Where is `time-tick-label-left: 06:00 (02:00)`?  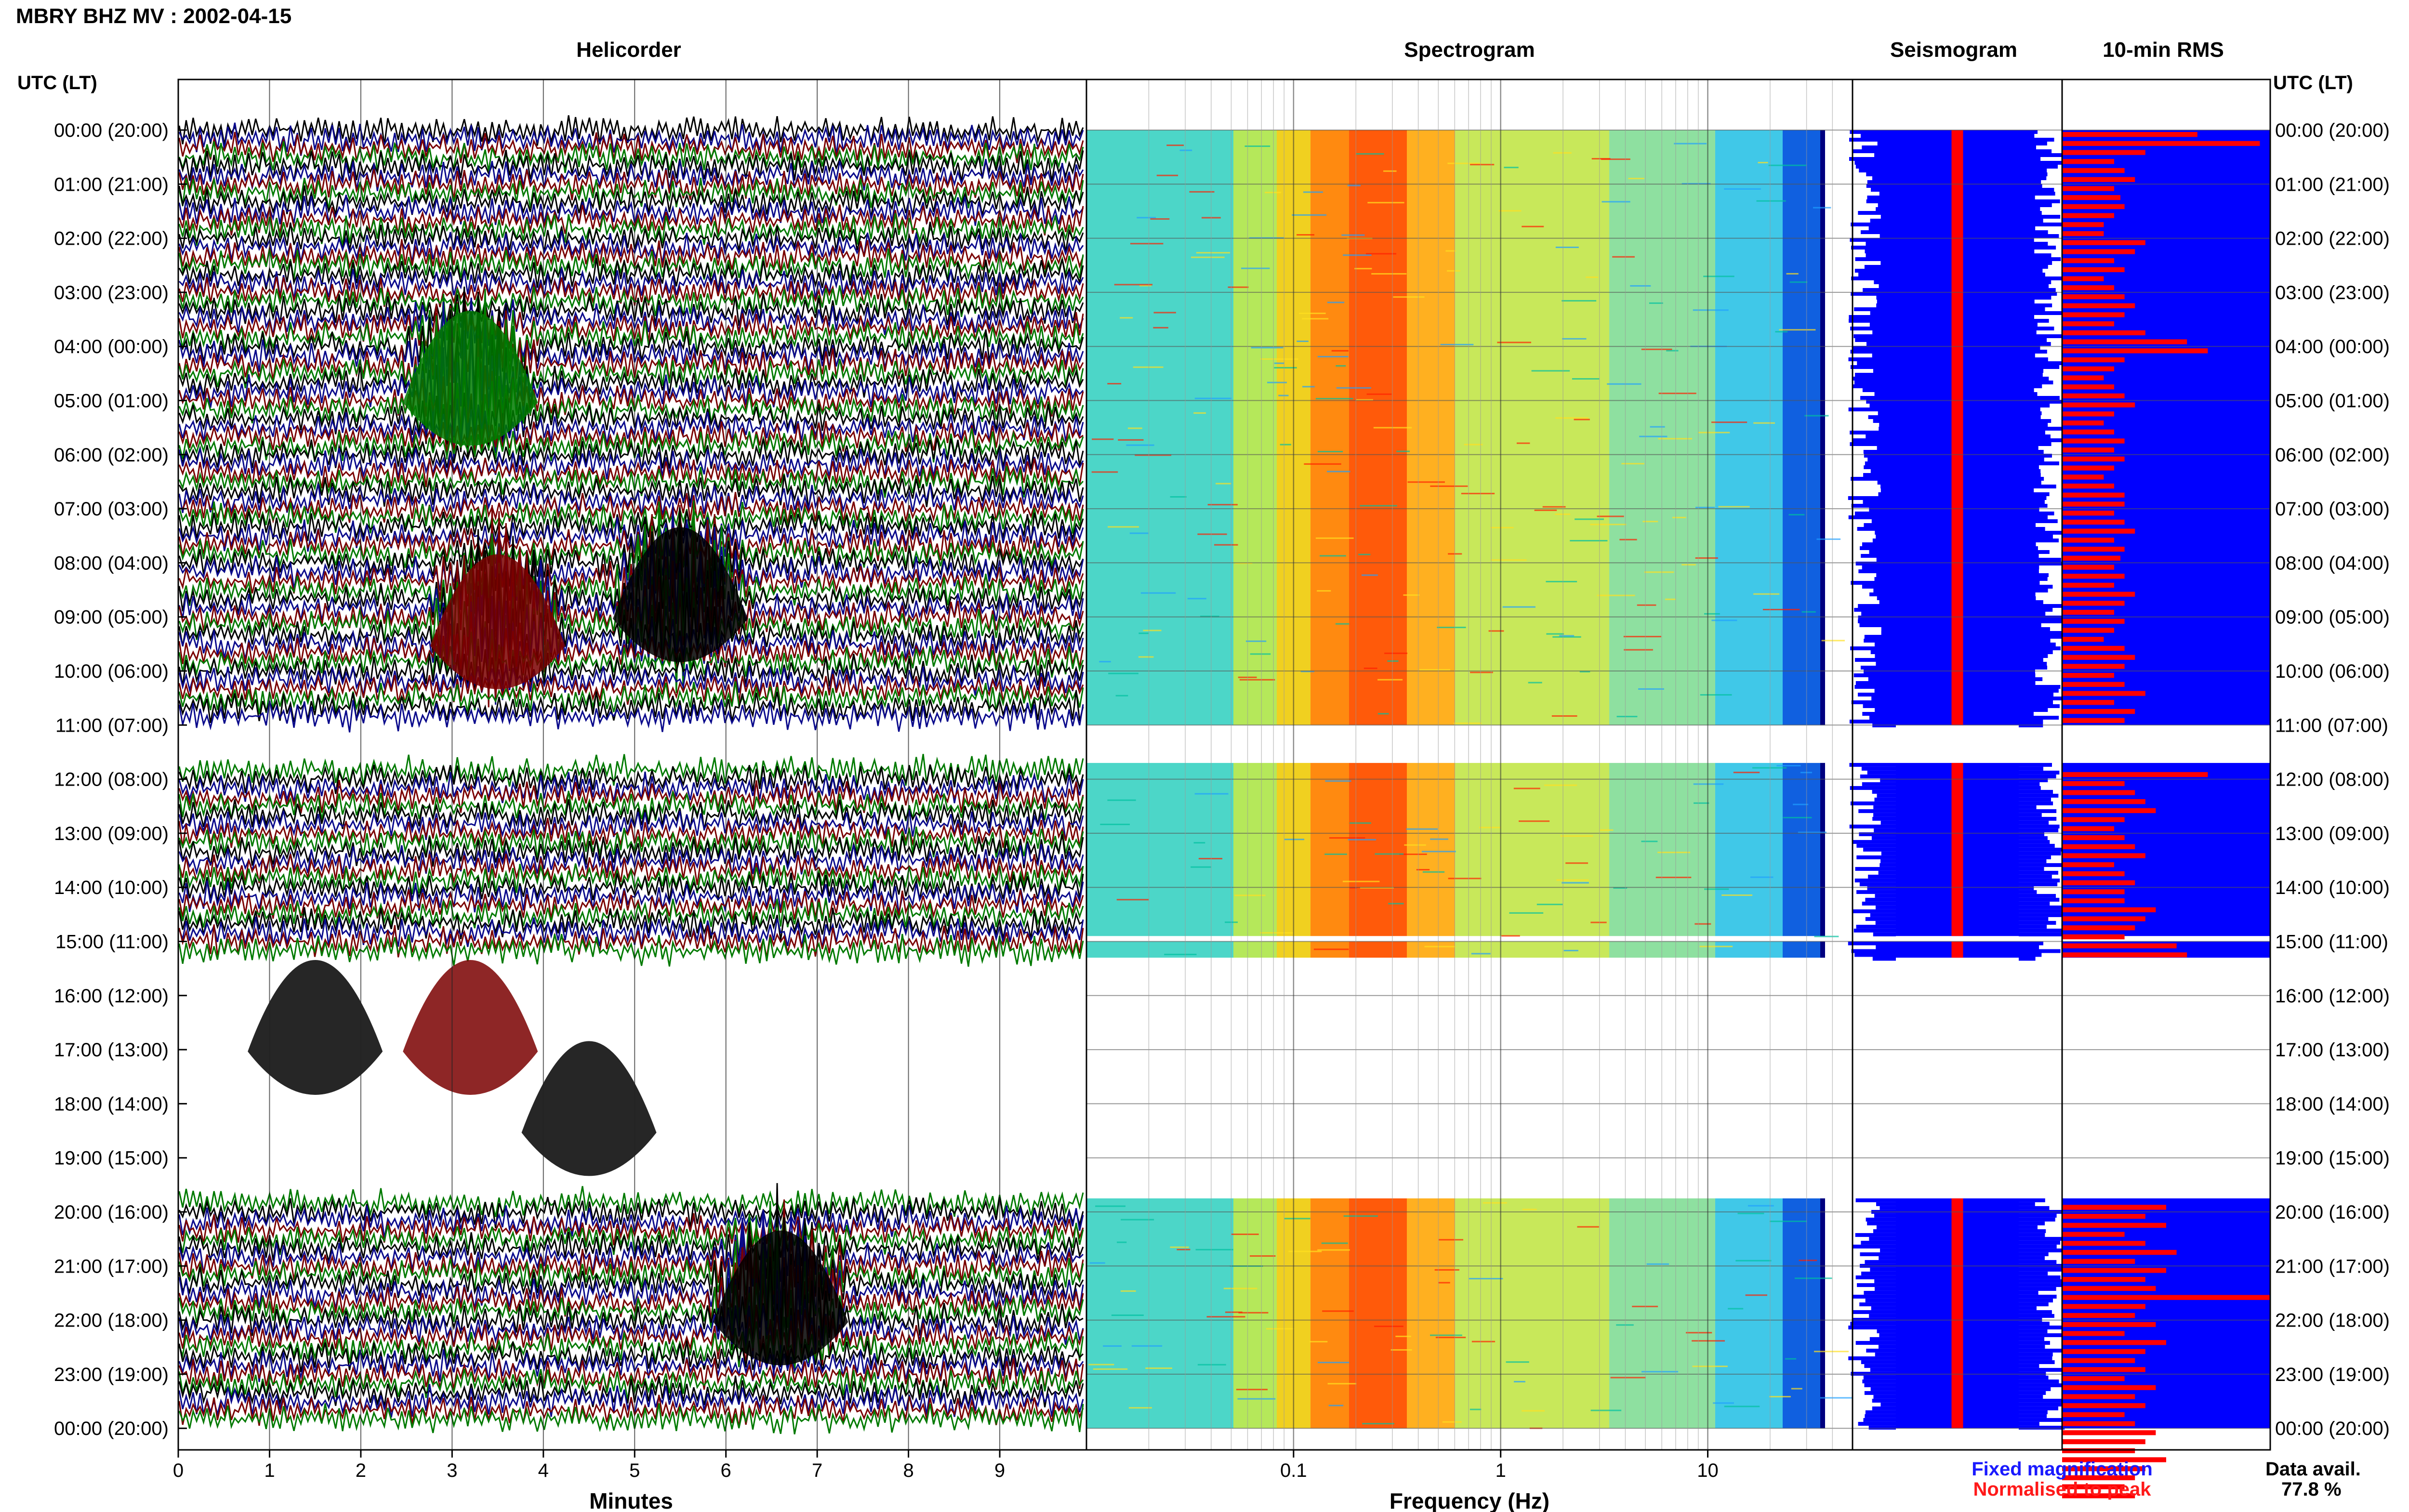 time-tick-label-left: 06:00 (02:00) is located at coordinates (111, 455).